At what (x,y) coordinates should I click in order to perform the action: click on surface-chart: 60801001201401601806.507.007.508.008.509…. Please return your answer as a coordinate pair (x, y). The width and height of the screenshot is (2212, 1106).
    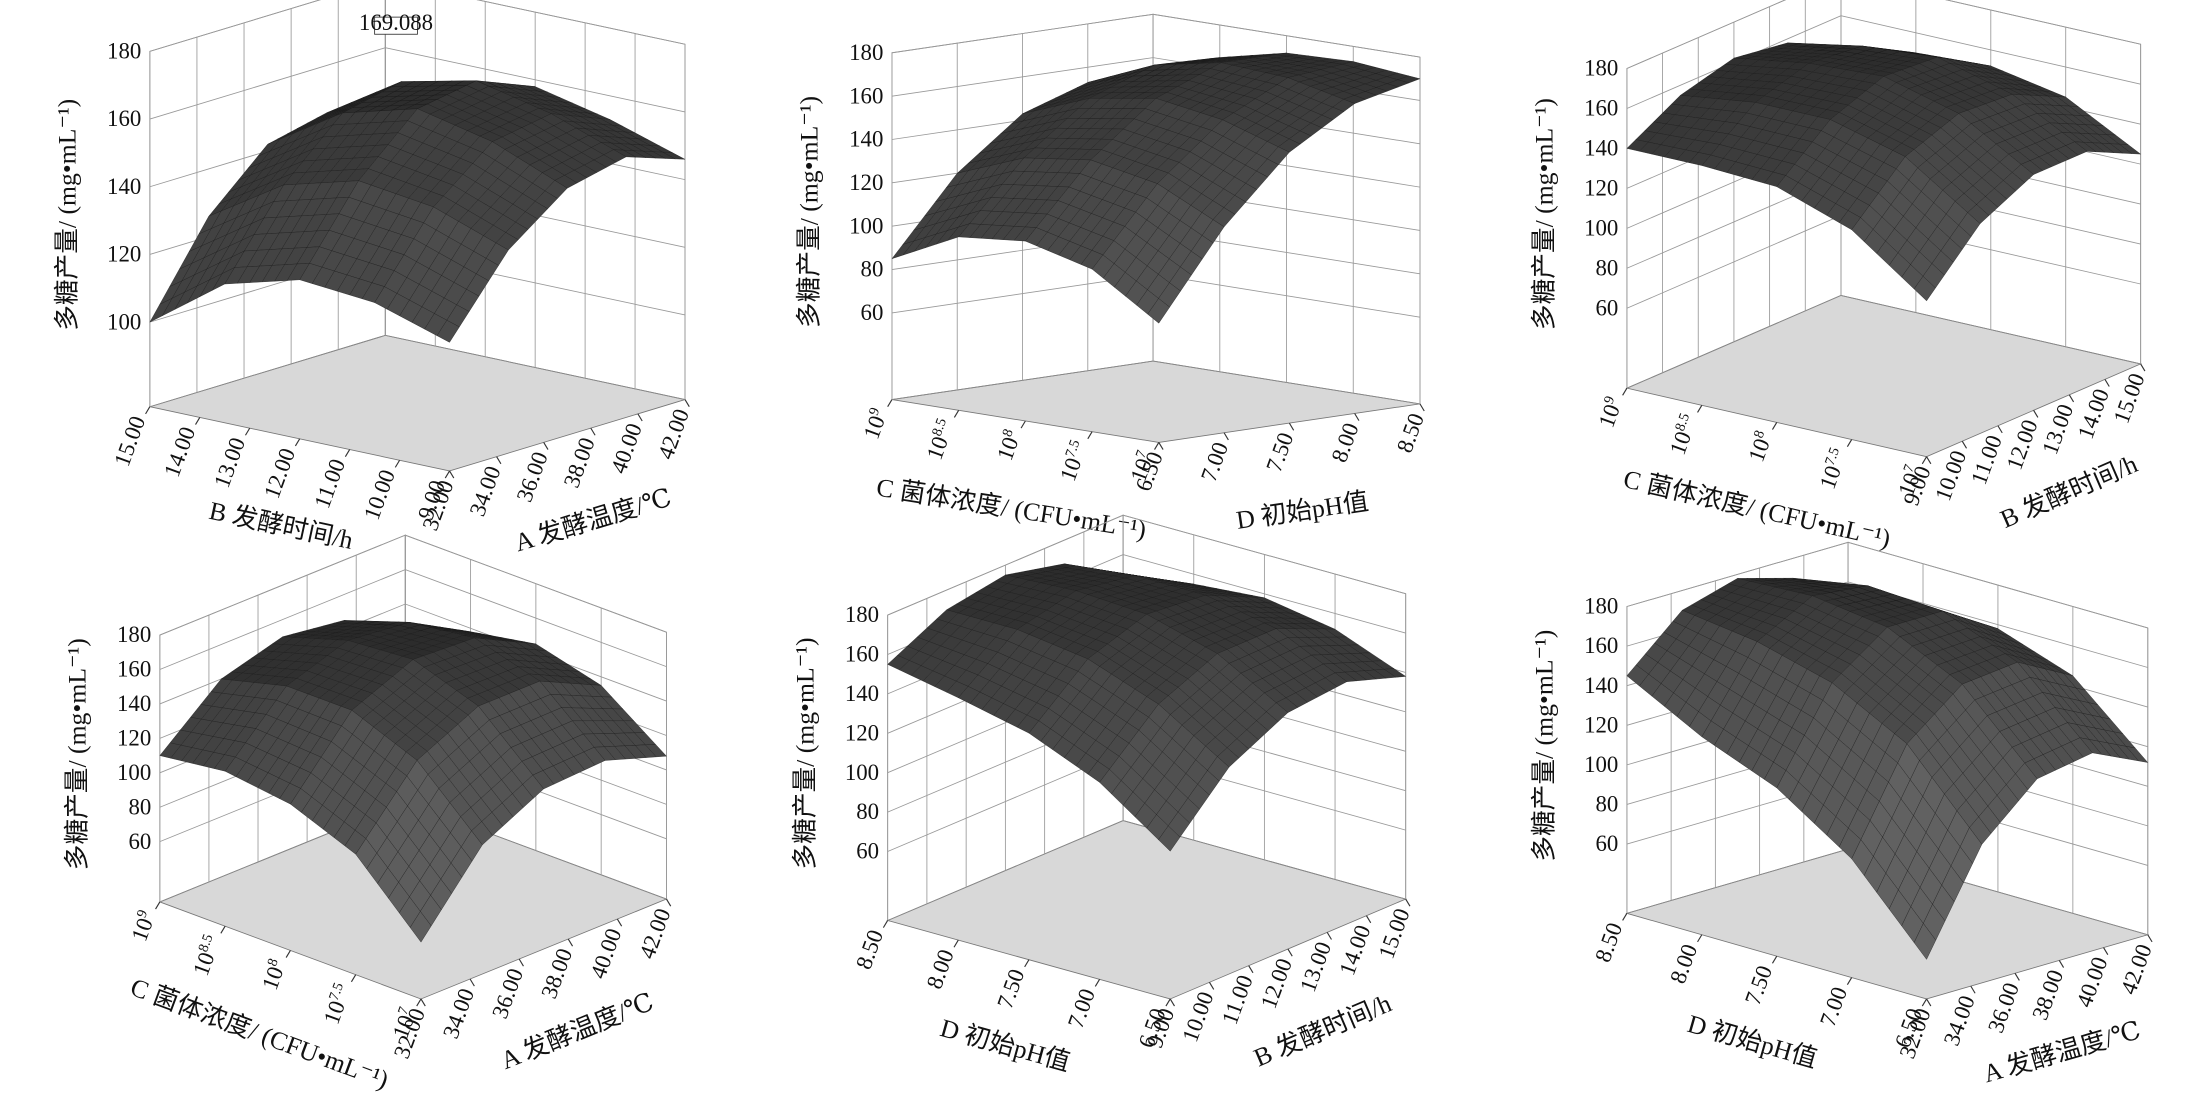
    Looking at the image, I should click on (1102, 795).